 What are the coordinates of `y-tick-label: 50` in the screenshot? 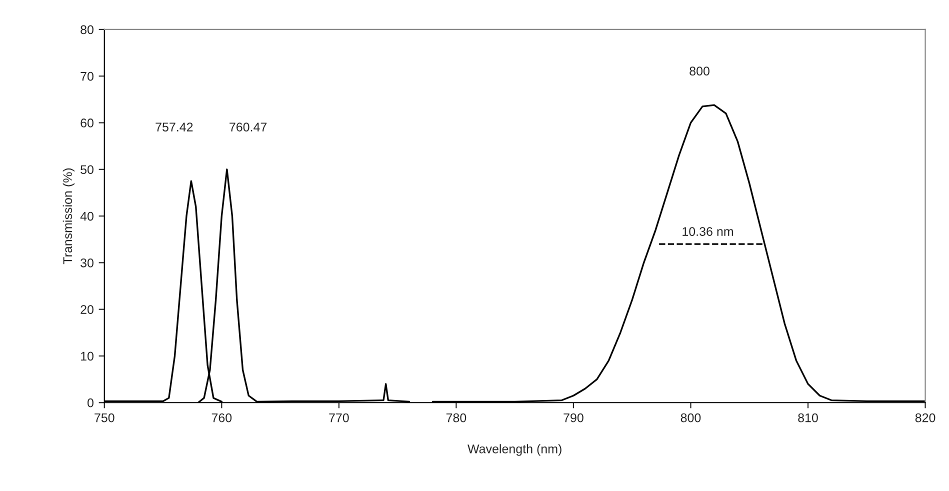 It's located at (87, 169).